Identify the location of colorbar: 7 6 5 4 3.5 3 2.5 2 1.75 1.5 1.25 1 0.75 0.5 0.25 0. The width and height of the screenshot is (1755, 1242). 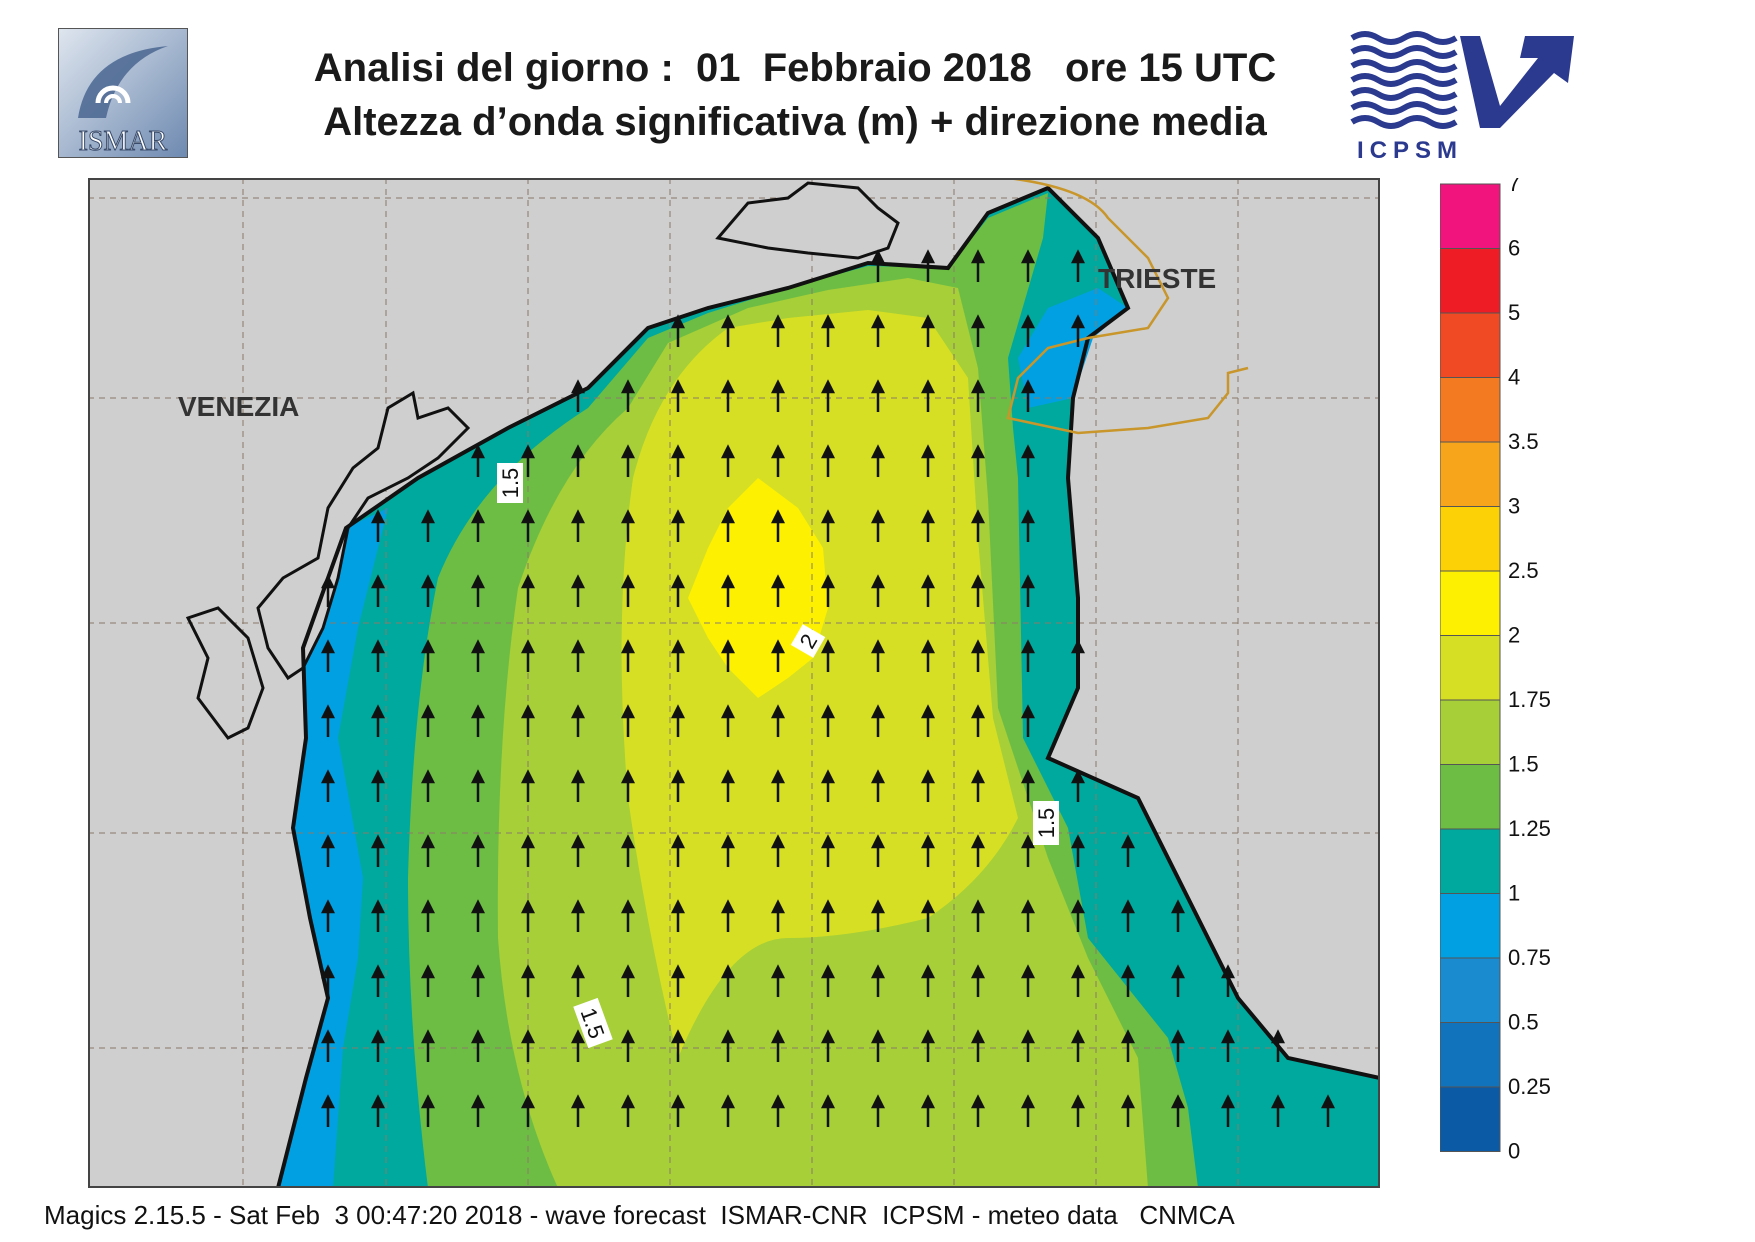
(1495, 671).